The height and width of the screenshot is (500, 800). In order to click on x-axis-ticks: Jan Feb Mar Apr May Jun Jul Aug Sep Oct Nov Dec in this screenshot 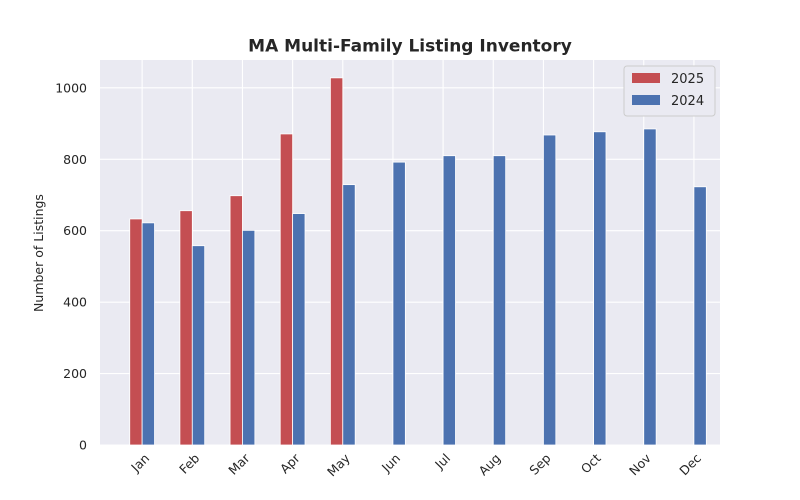, I will do `click(415, 464)`.